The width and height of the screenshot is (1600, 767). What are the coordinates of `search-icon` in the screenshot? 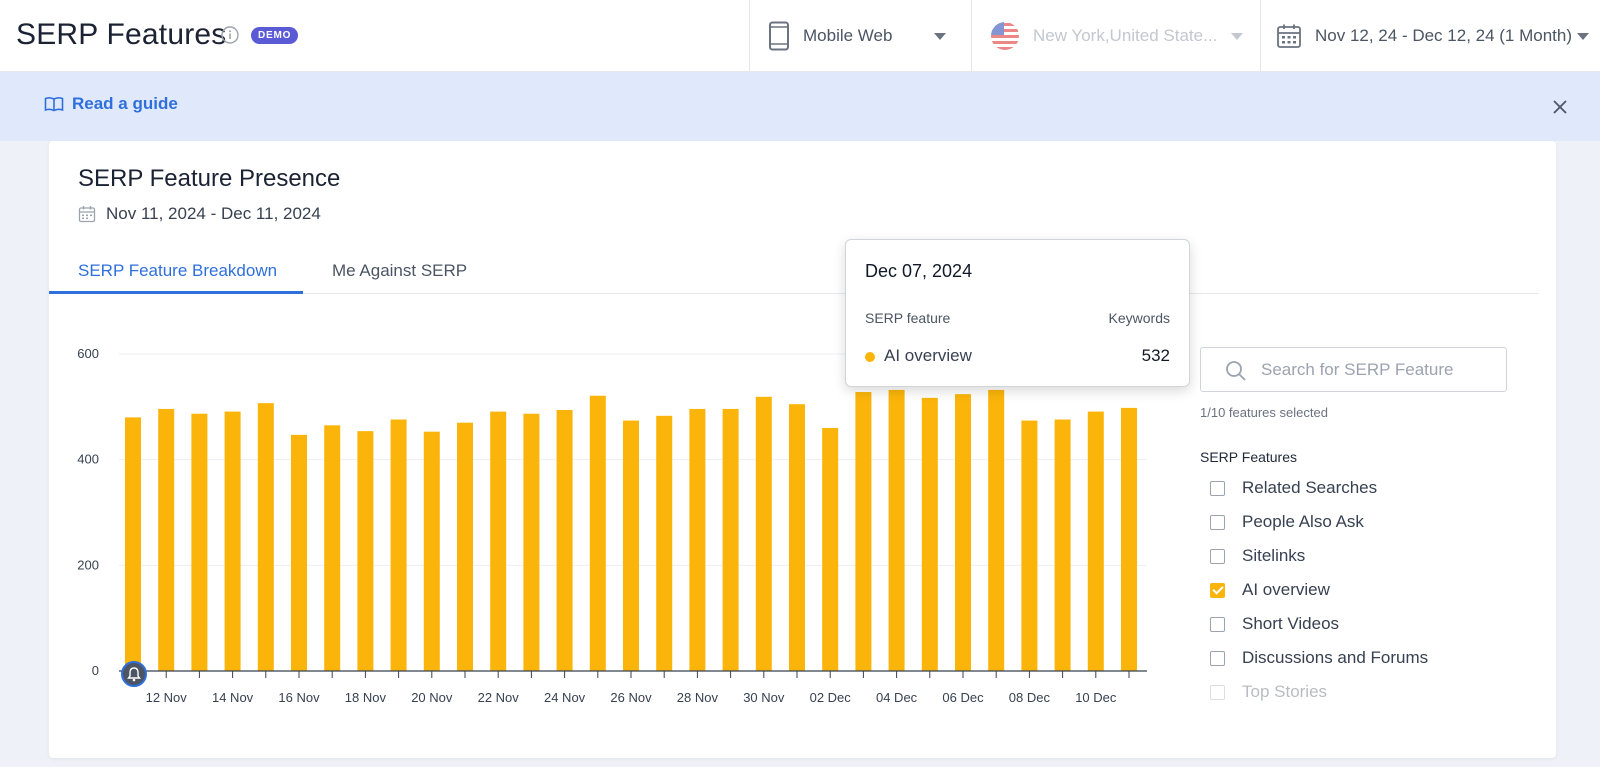 It's located at (1236, 371).